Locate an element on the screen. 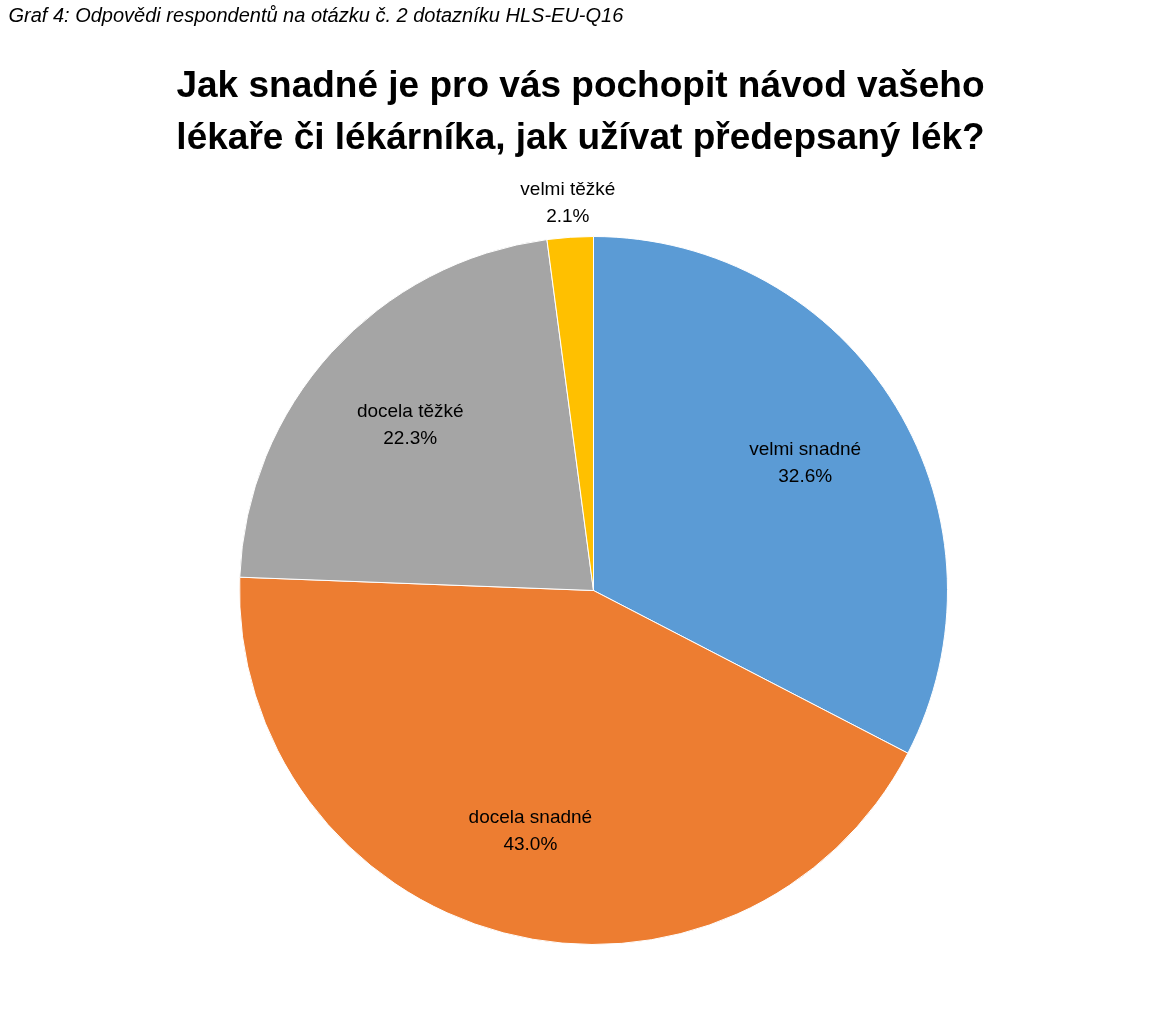 The image size is (1165, 1018). data-label: 32.6% is located at coordinates (805, 475).